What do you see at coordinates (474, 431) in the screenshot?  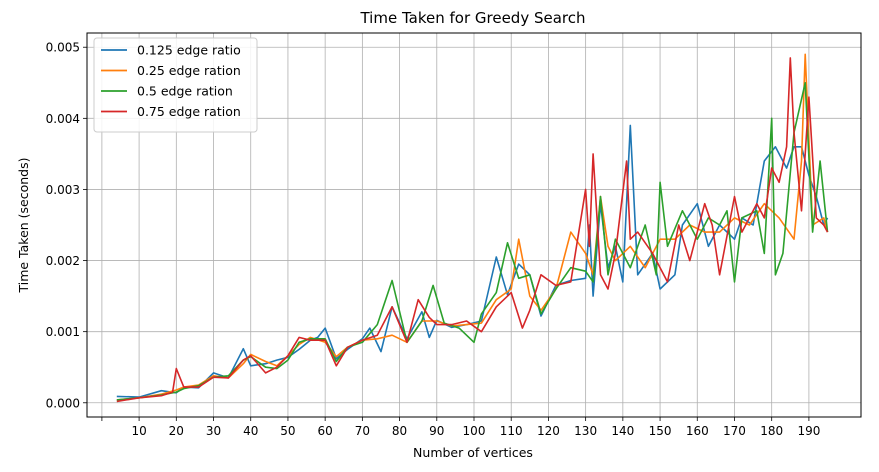 I see `x-tick-label: 100` at bounding box center [474, 431].